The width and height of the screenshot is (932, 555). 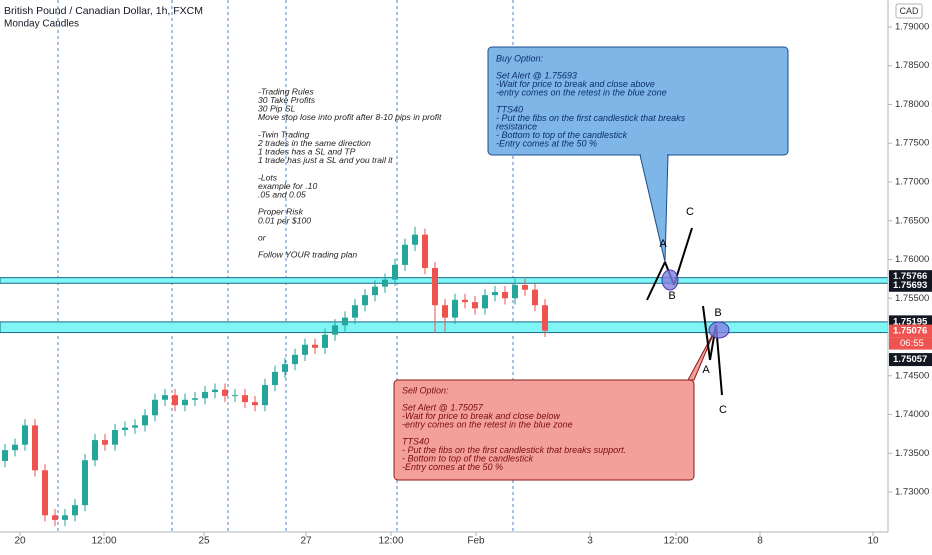 What do you see at coordinates (544, 430) in the screenshot?
I see `sell-box` at bounding box center [544, 430].